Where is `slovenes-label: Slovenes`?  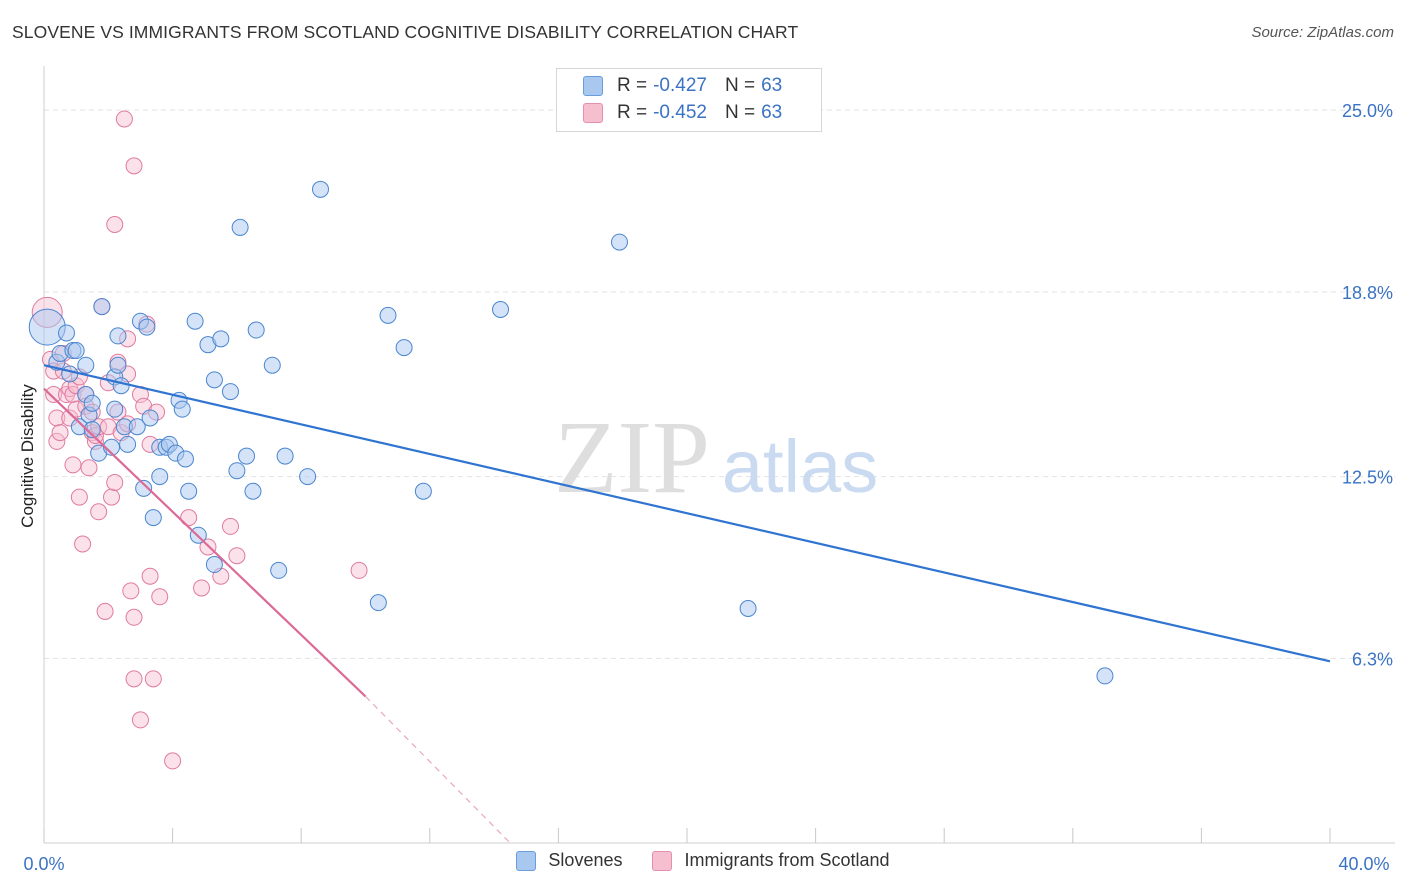
slovenes-label: Slovenes is located at coordinates (585, 860).